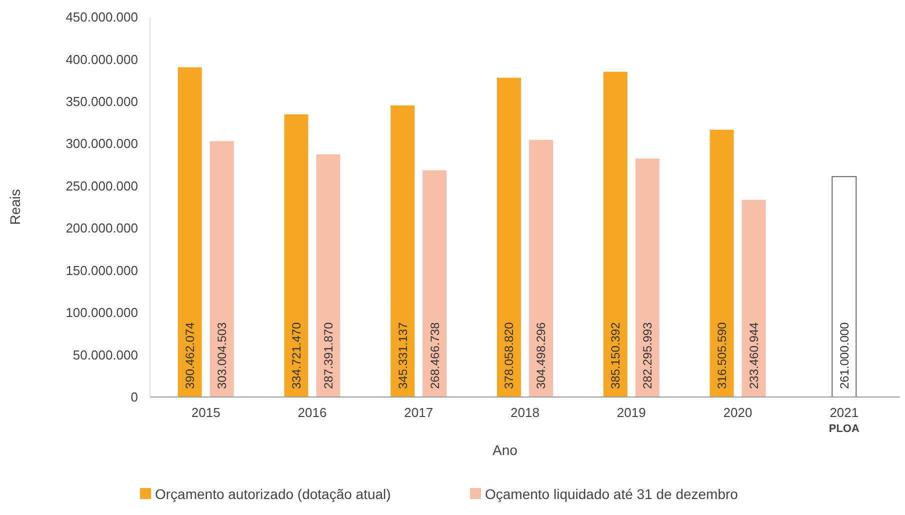 The image size is (905, 515). I want to click on x-tick-label: 2019, so click(631, 412).